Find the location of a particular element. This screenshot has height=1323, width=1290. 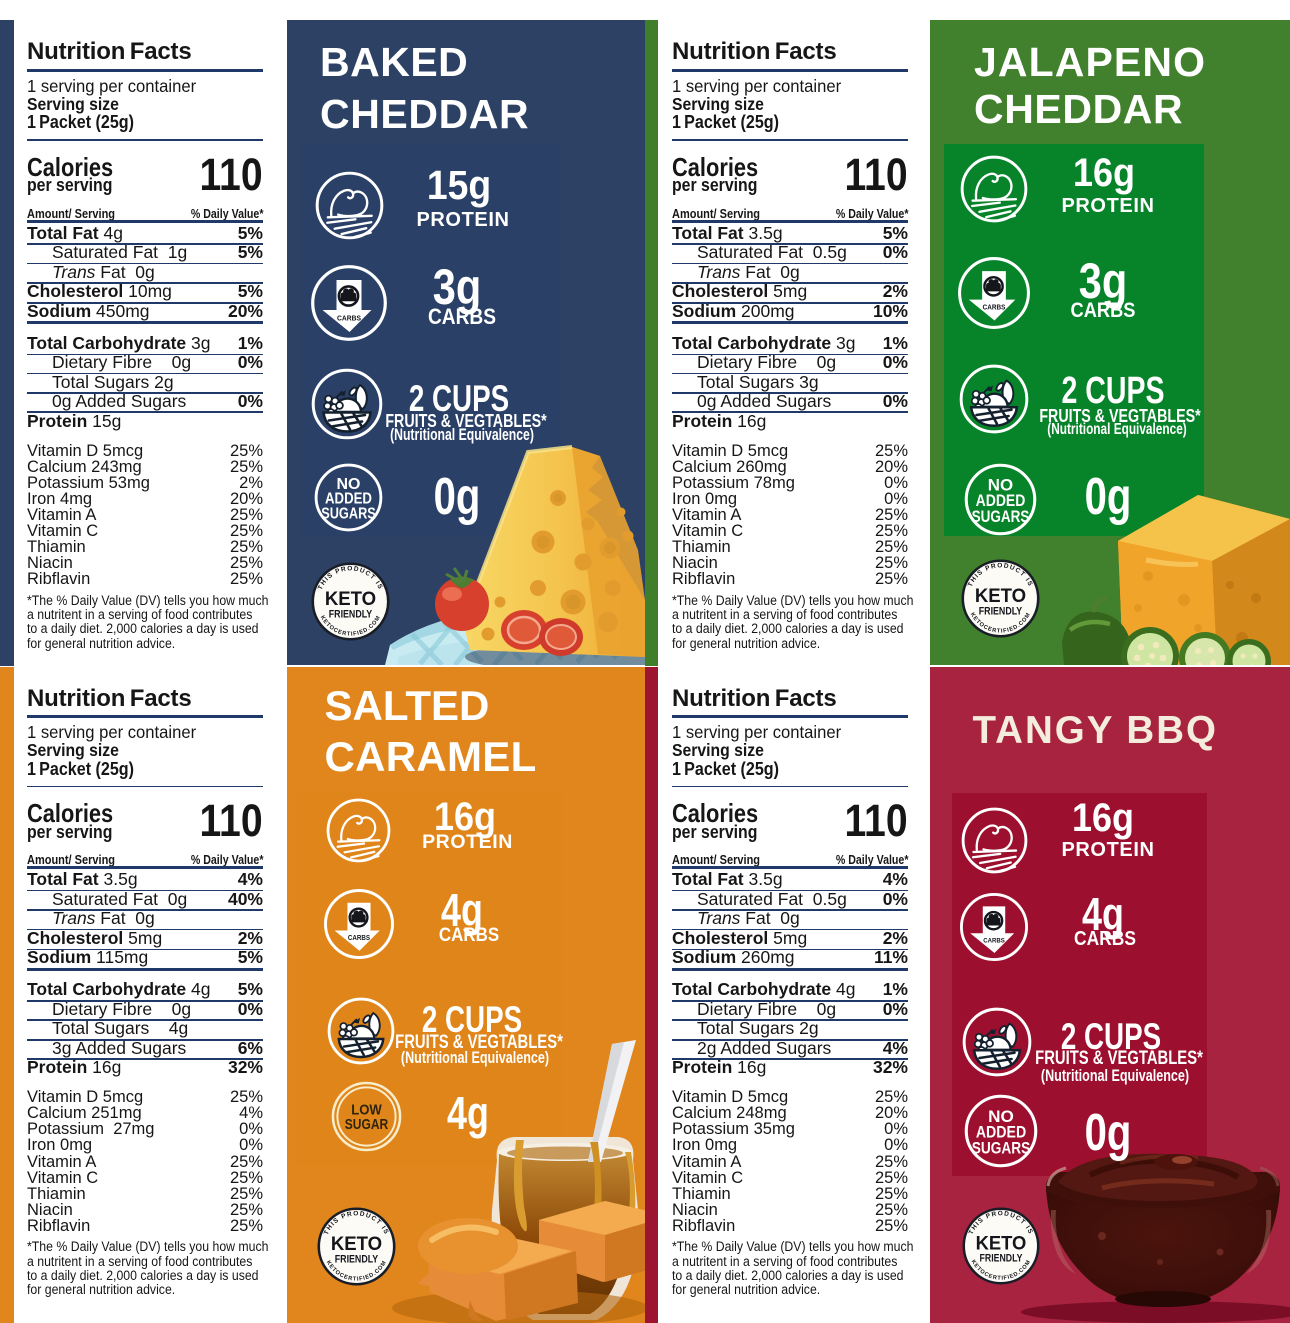

svg-text: LOW is located at coordinates (366, 1110).